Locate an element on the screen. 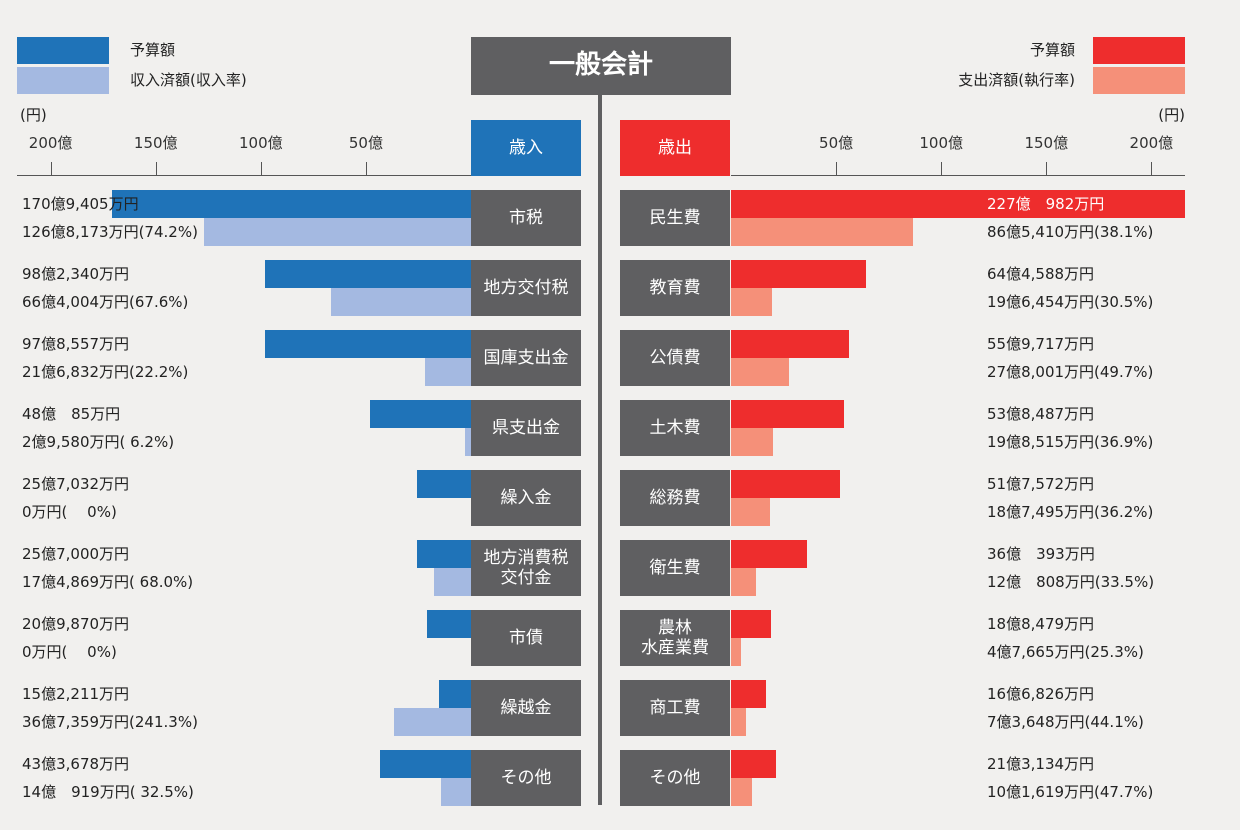 This screenshot has height=830, width=1240. value-label: 19億8,515万円(36.9%) is located at coordinates (1070, 442).